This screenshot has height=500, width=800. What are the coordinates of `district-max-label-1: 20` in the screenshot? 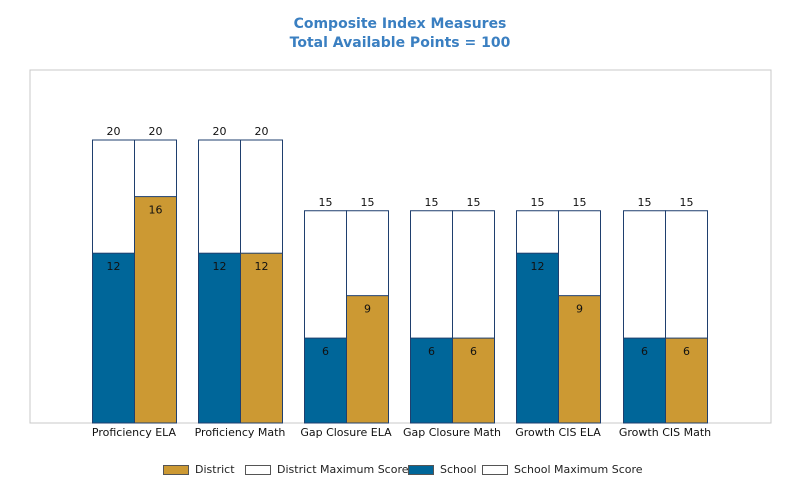 It's located at (156, 131).